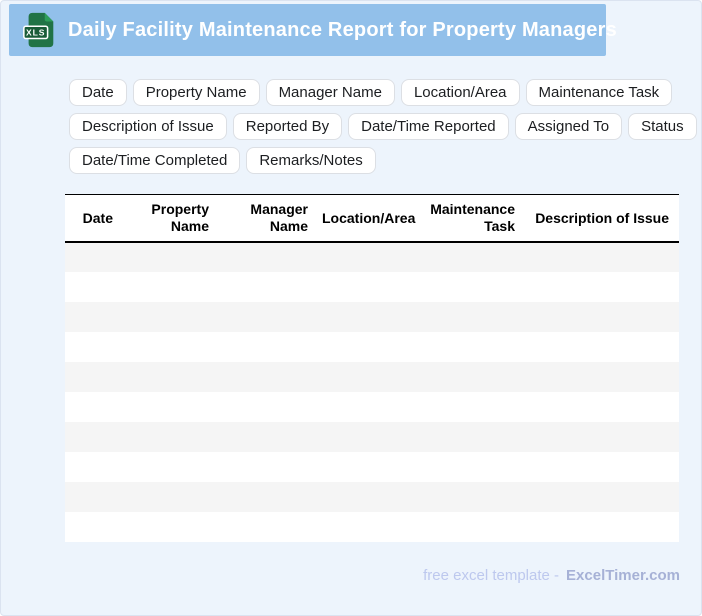 The height and width of the screenshot is (616, 702). What do you see at coordinates (287, 126) in the screenshot?
I see `chip-reported-by: Reported By` at bounding box center [287, 126].